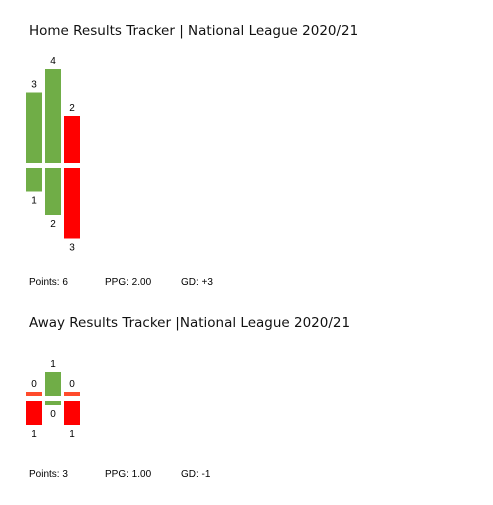 This screenshot has height=505, width=493. I want to click on data-label: 4, so click(53, 61).